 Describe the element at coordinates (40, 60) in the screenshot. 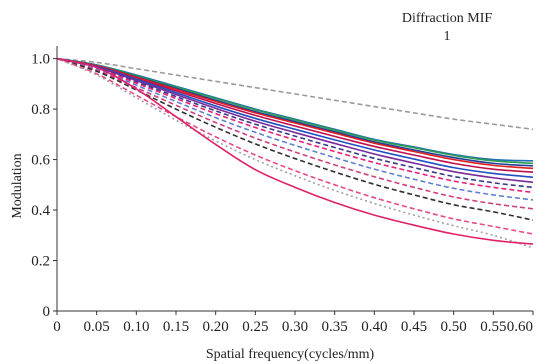

I see `y-tick-label-6: 1.0` at that location.